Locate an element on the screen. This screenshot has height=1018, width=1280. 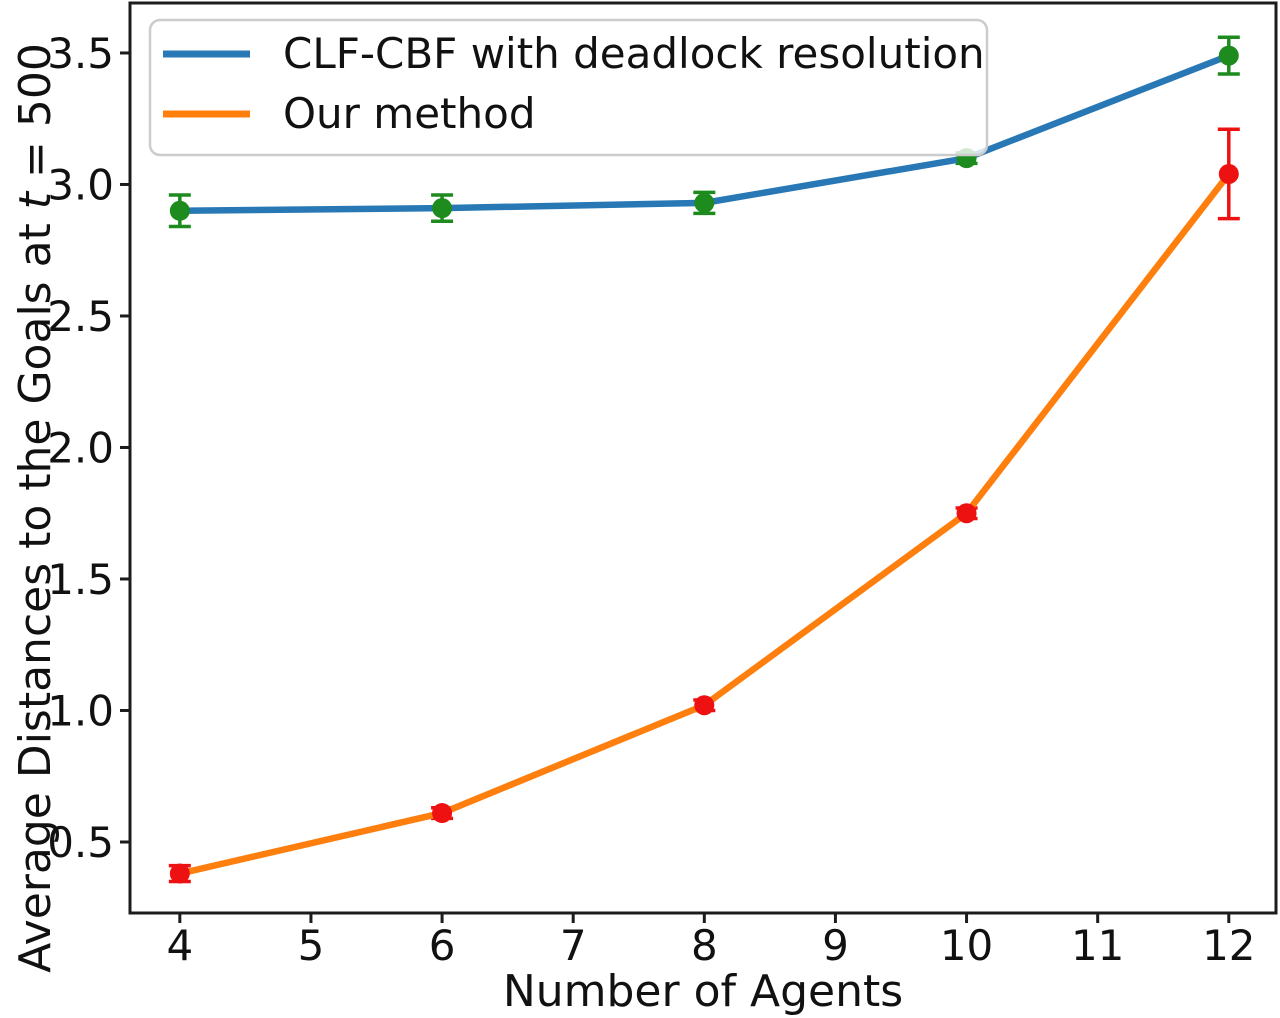
y-tick-label: 3.5 is located at coordinates (80, 53).